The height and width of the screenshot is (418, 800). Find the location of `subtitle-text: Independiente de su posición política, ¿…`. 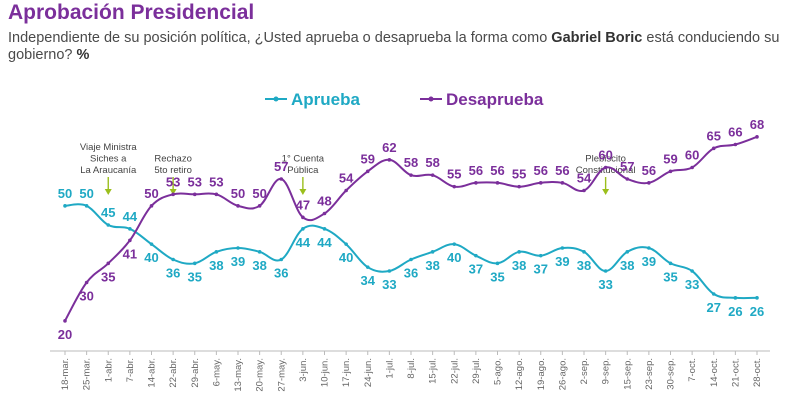

subtitle-text: Independiente de su posición política, ¿… is located at coordinates (280, 38).